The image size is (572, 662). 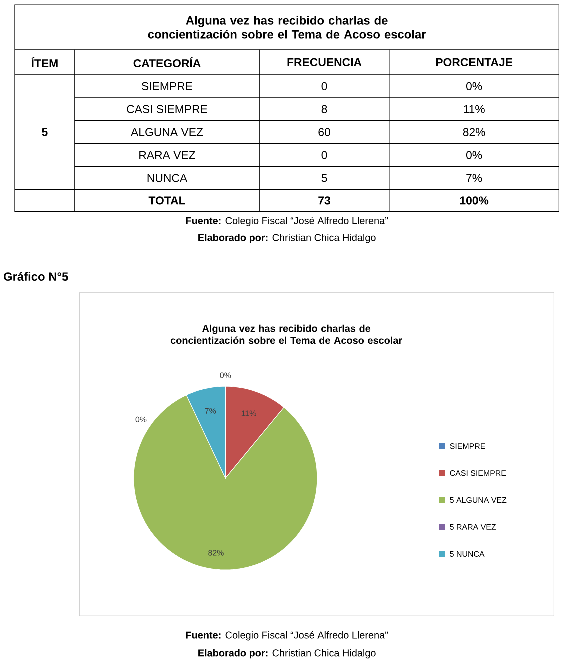 I want to click on text: NUNCA, so click(x=168, y=178).